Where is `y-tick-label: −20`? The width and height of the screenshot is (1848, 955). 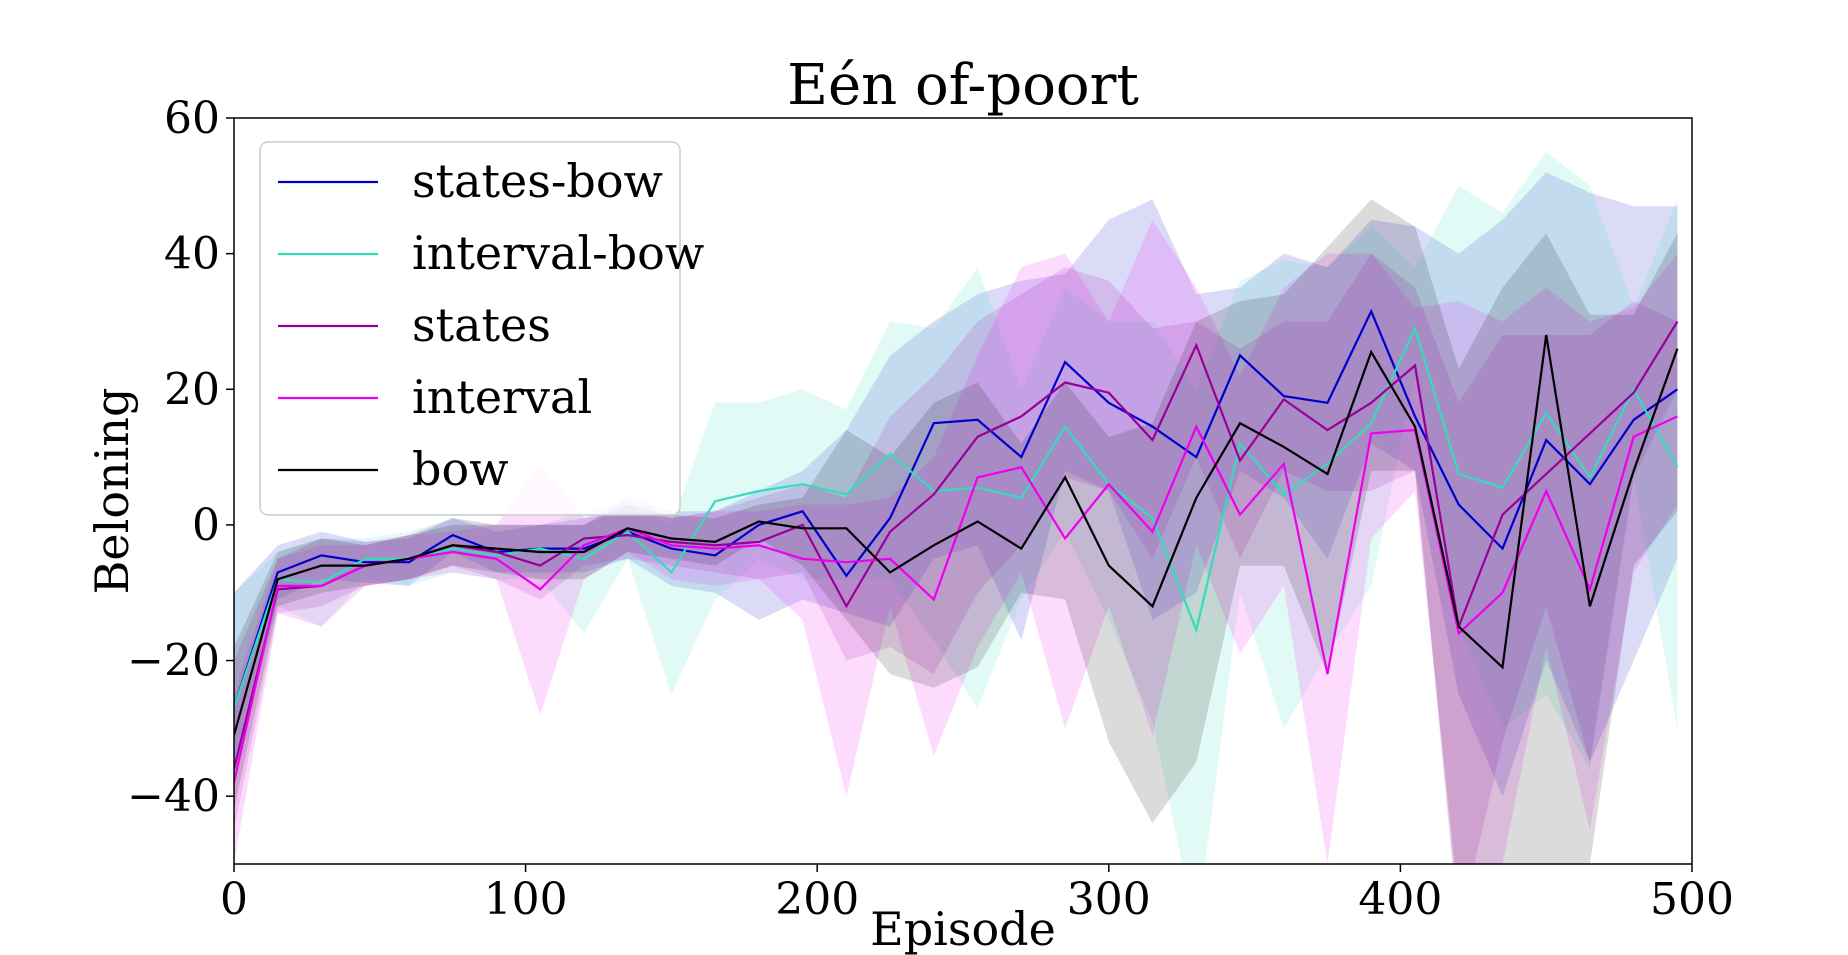
y-tick-label: −20 is located at coordinates (173, 661).